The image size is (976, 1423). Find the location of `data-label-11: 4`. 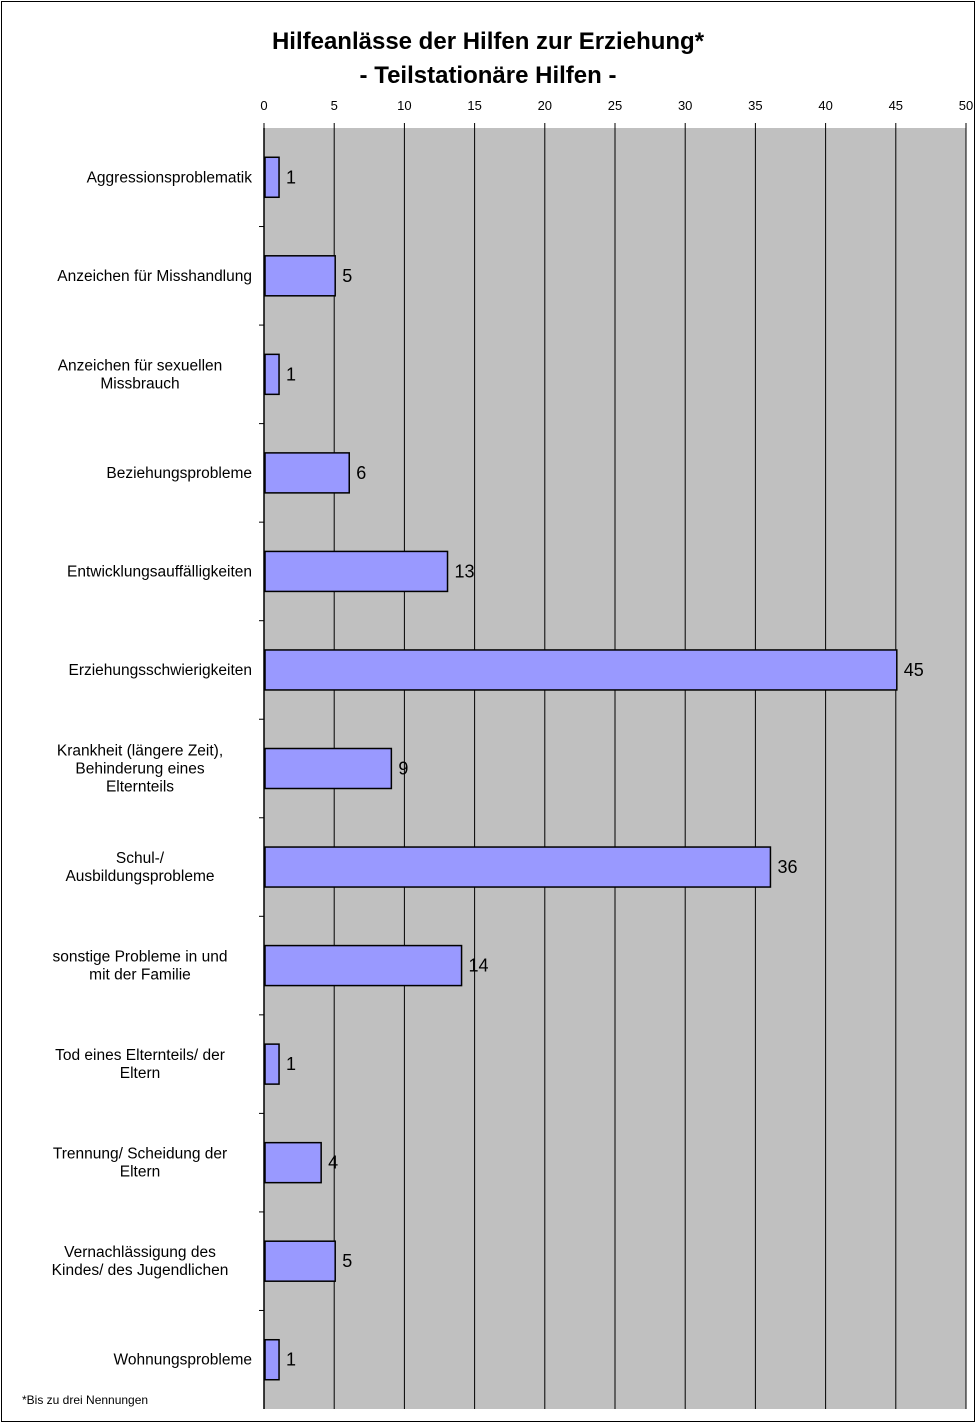

data-label-11: 4 is located at coordinates (333, 1163).